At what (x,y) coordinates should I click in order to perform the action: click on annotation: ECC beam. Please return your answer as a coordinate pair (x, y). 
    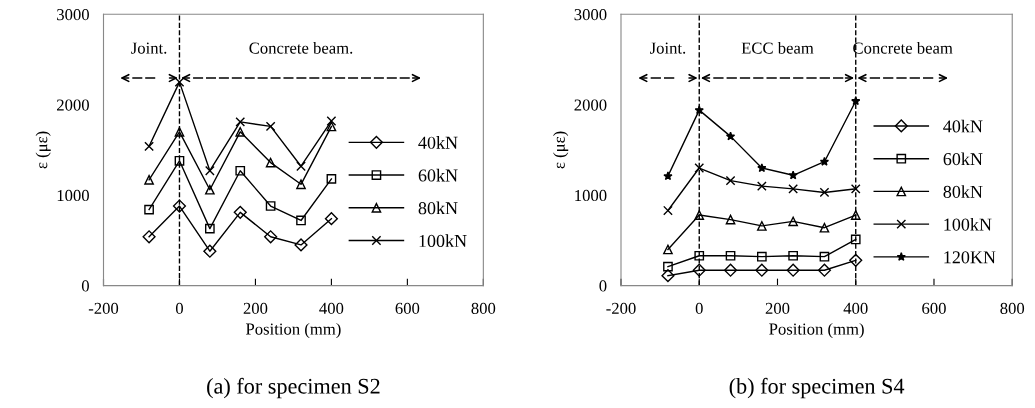
    Looking at the image, I should click on (777, 47).